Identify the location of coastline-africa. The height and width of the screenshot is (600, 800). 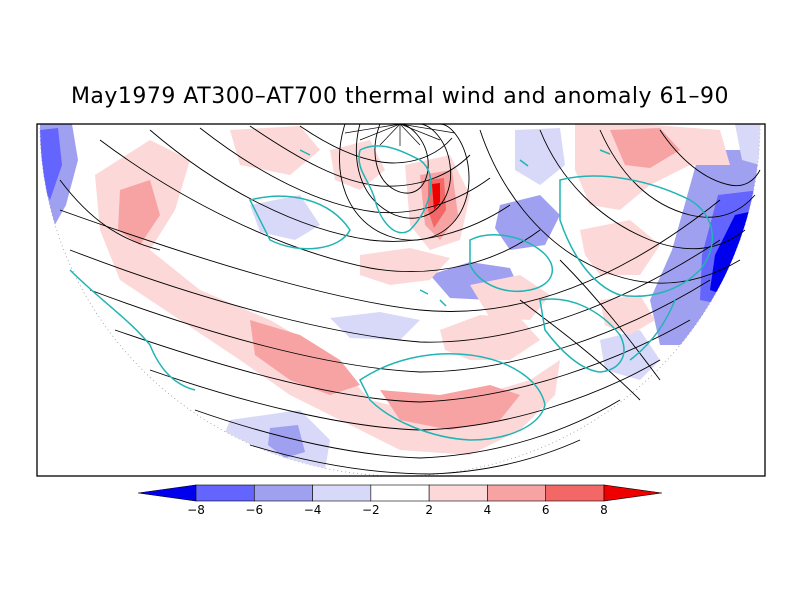
(582, 335).